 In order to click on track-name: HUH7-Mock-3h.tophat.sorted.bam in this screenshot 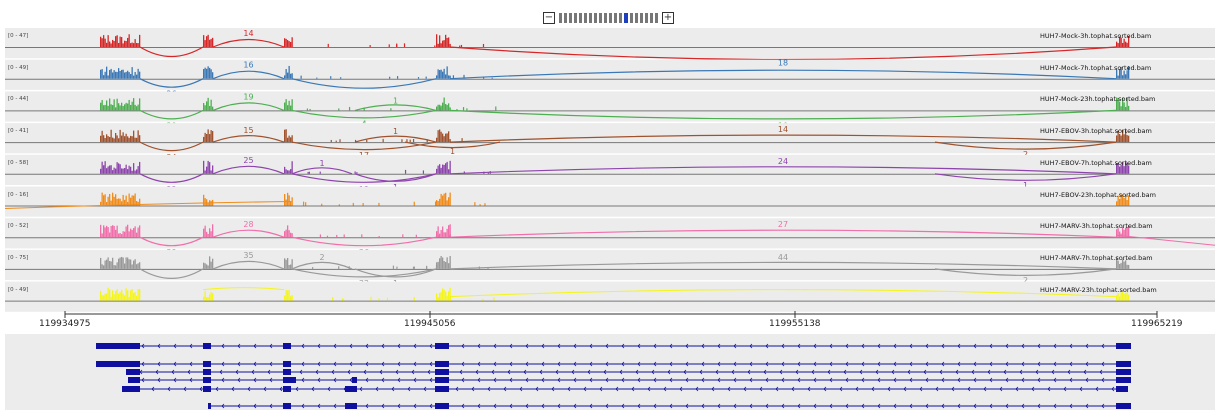, I will do `click(1096, 36)`.